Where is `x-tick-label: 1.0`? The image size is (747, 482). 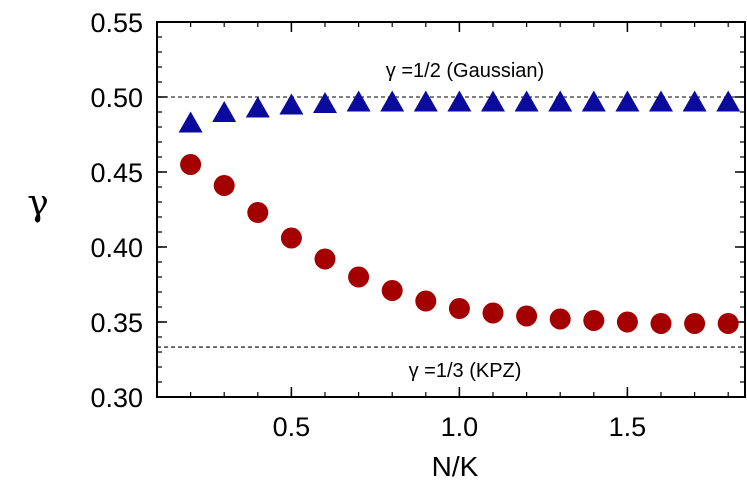 x-tick-label: 1.0 is located at coordinates (460, 427).